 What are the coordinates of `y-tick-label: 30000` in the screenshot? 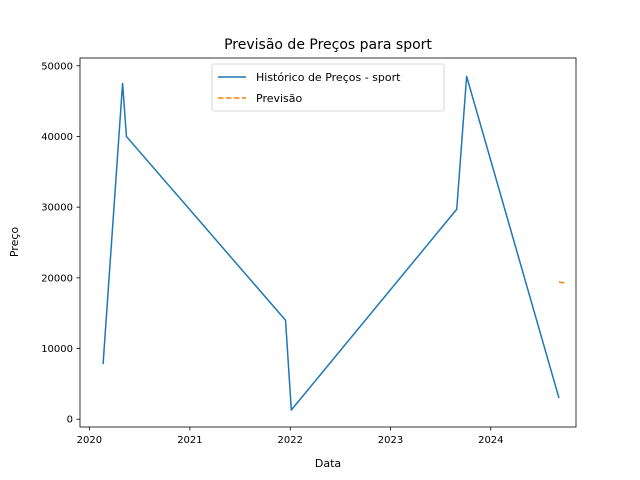 It's located at (57, 208).